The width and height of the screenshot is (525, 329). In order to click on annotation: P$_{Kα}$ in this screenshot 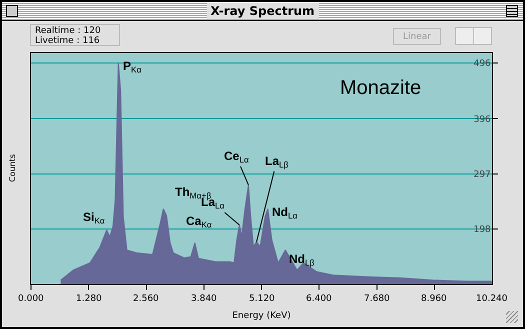, I will do `click(132, 67)`.